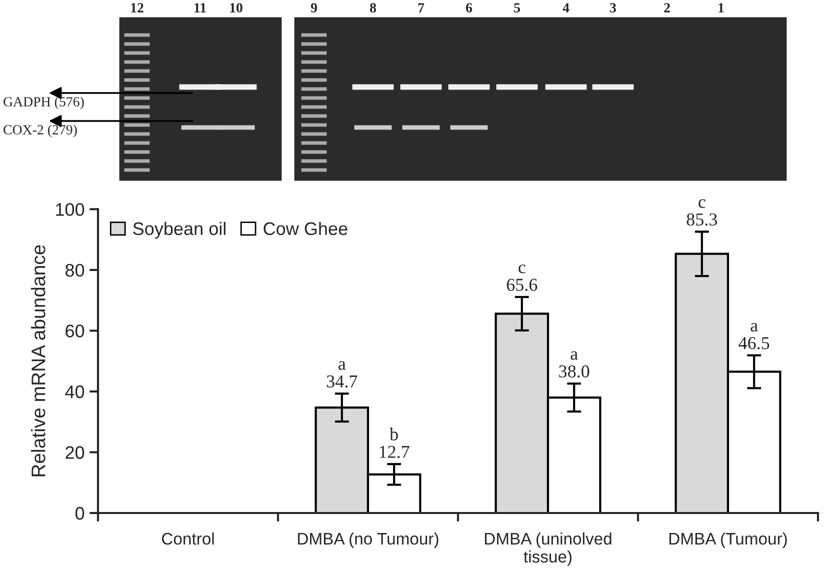  Describe the element at coordinates (75, 270) in the screenshot. I see `y-tick-label: 80` at that location.